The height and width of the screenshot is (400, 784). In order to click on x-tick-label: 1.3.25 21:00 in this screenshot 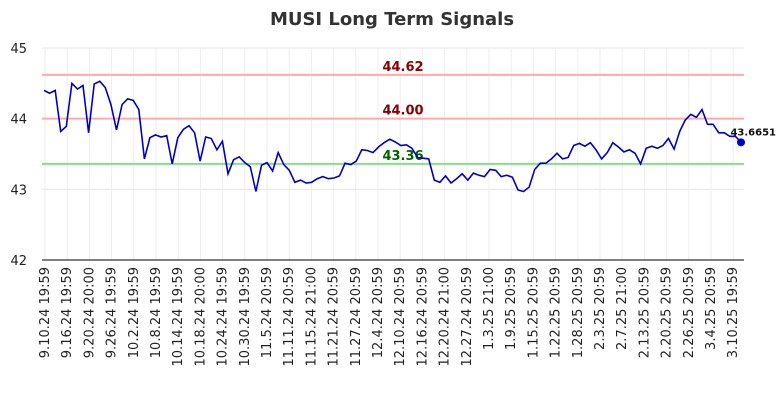, I will do `click(489, 308)`.